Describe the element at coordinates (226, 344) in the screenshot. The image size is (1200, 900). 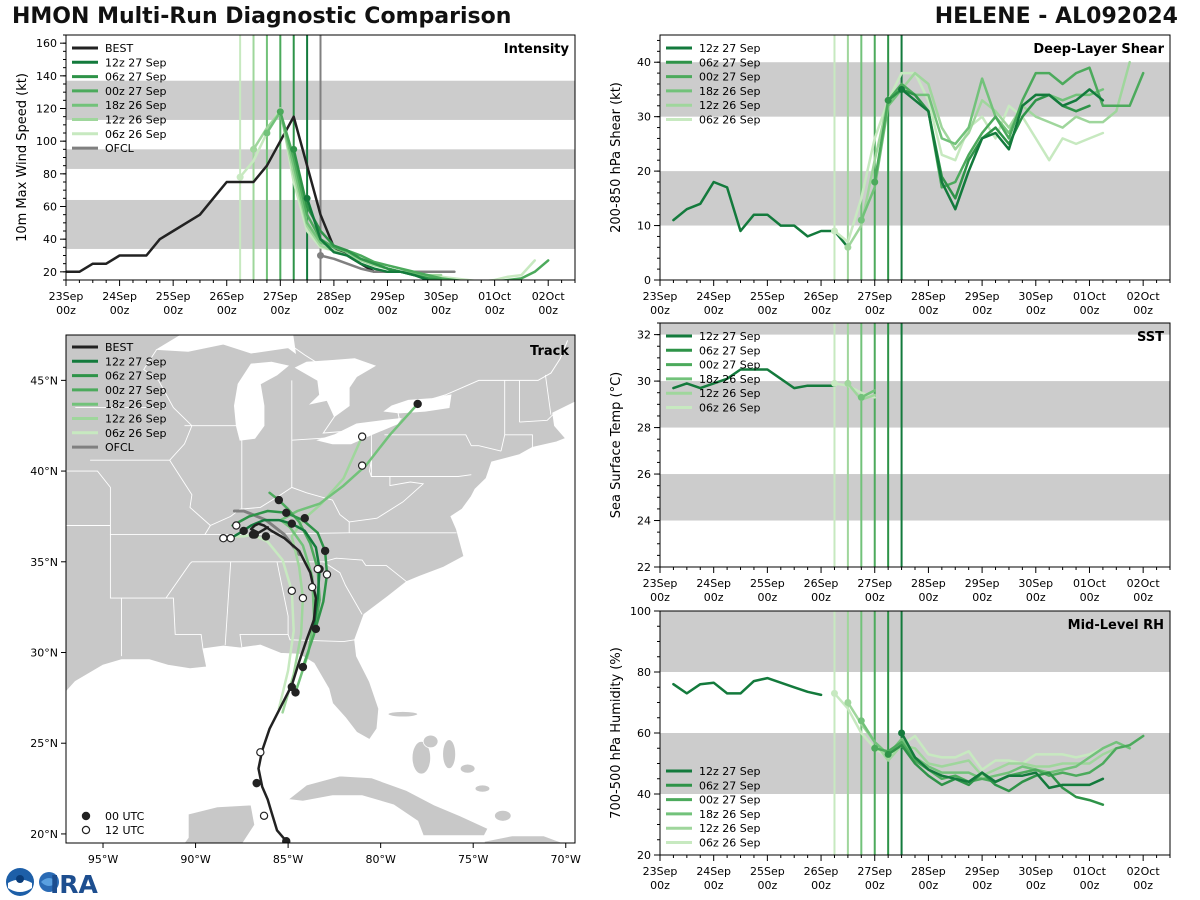
I see `lake-superior` at that location.